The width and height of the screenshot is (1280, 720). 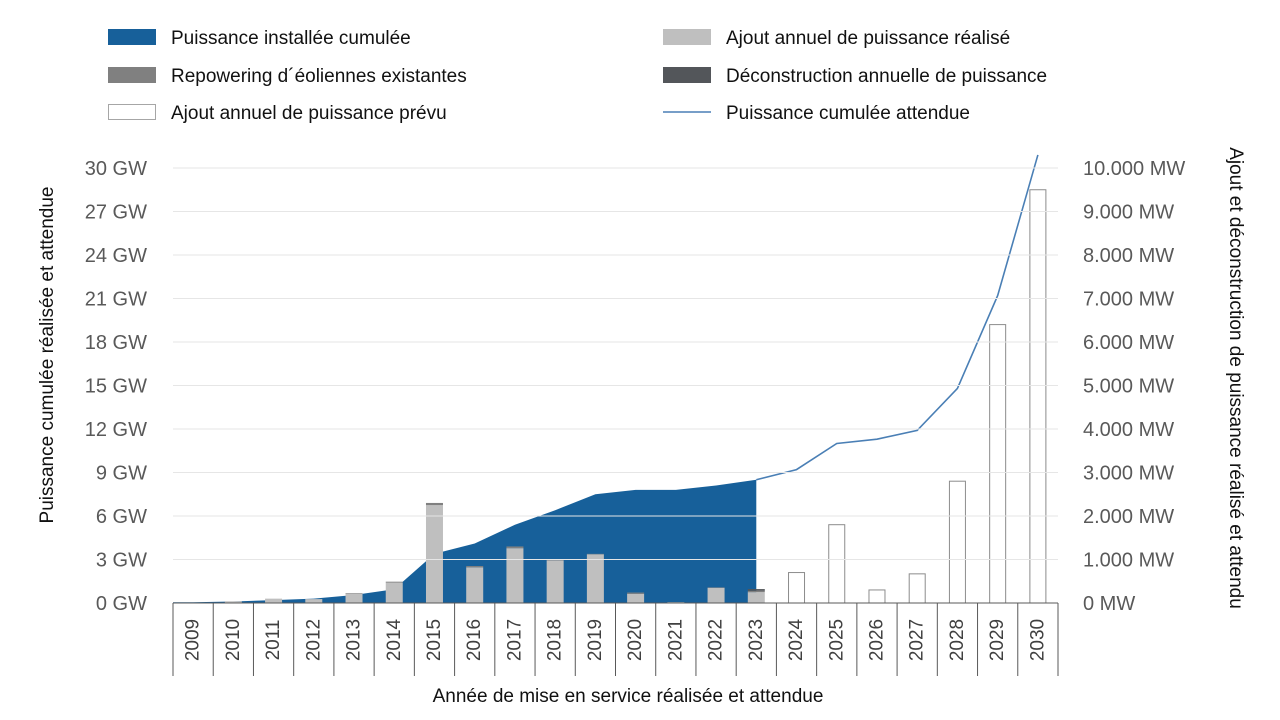 What do you see at coordinates (797, 588) in the screenshot?
I see `bar-planned-2024` at bounding box center [797, 588].